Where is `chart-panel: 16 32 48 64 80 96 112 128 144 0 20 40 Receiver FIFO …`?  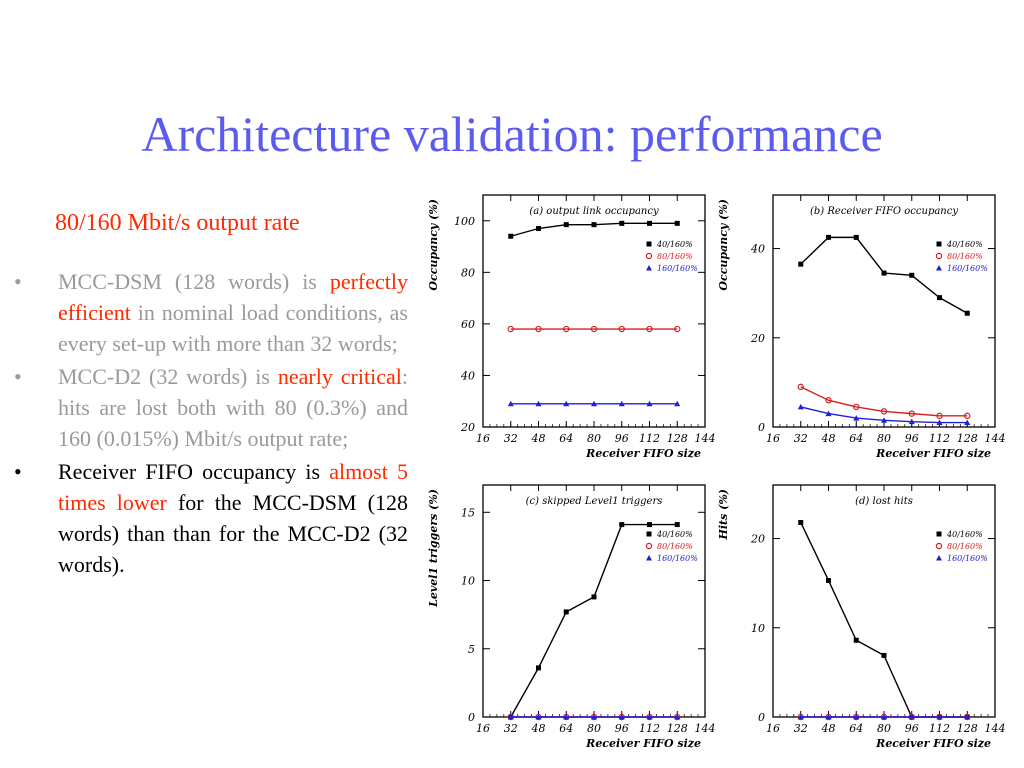 chart-panel: 16 32 48 64 80 96 112 128 144 0 20 40 Receiver FIFO … is located at coordinates (861, 327).